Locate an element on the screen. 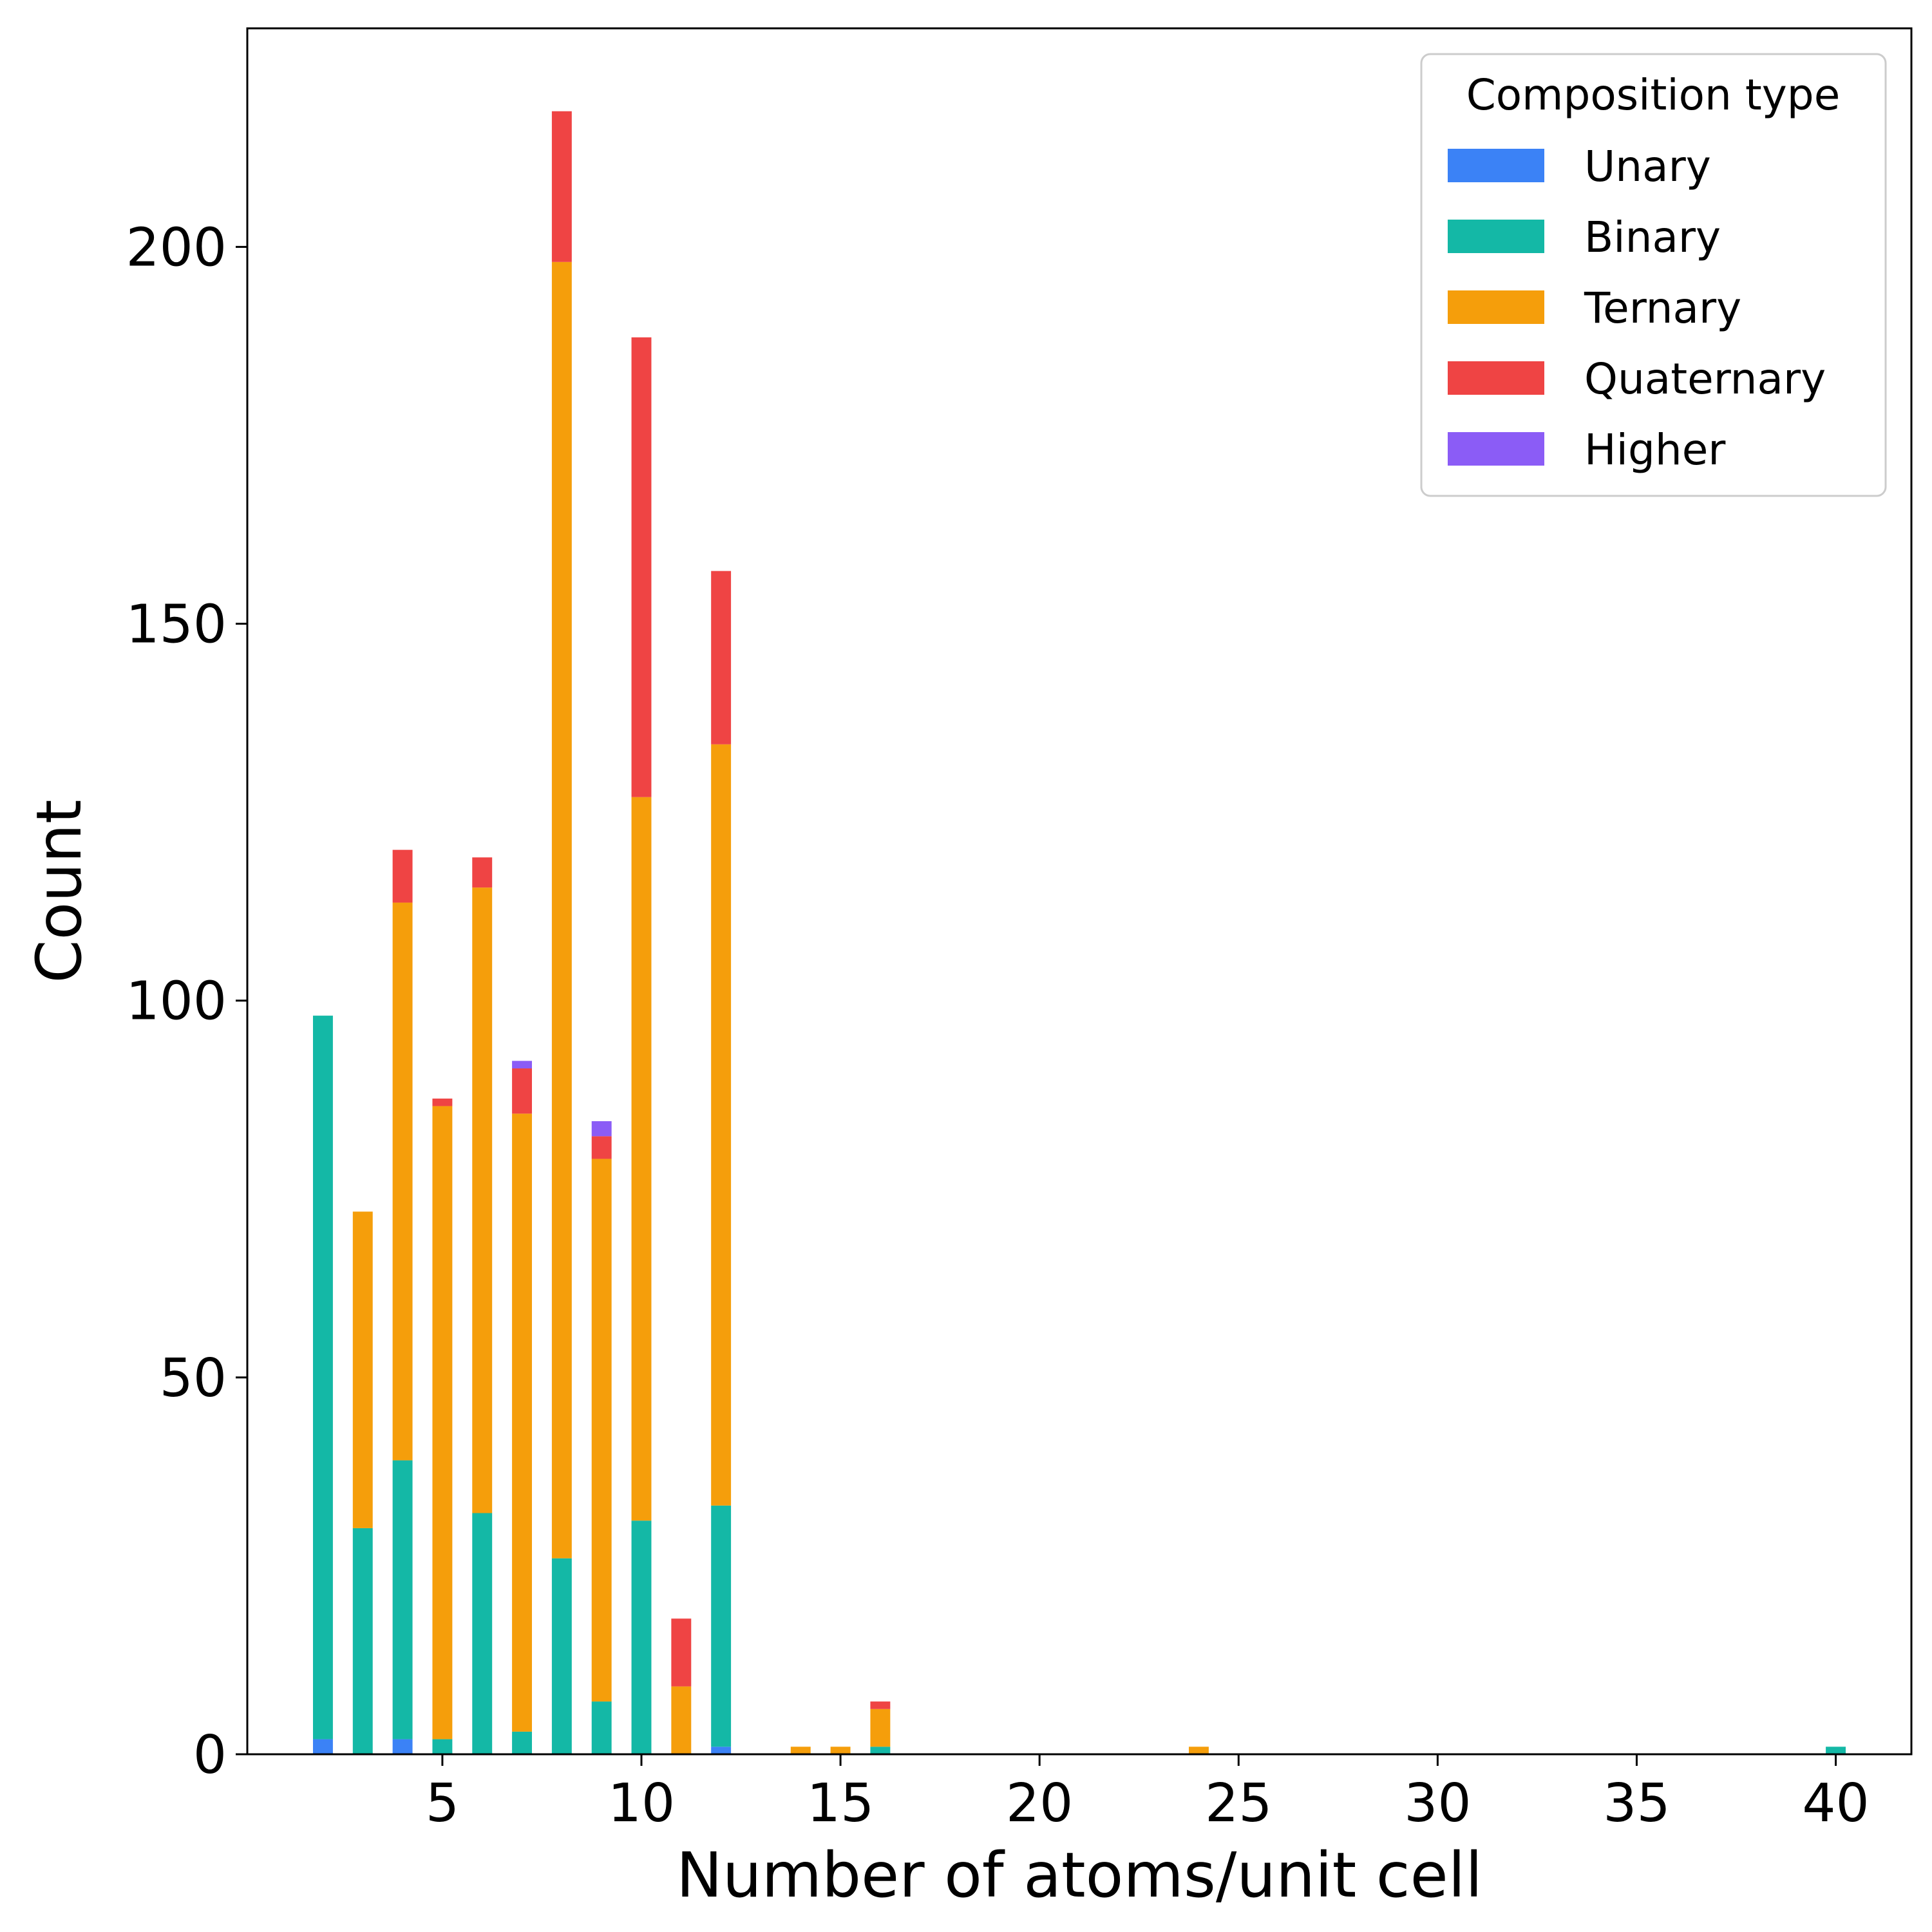 Image resolution: width=1932 pixels, height=1932 pixels. x-tick-label: 20 is located at coordinates (1039, 1803).